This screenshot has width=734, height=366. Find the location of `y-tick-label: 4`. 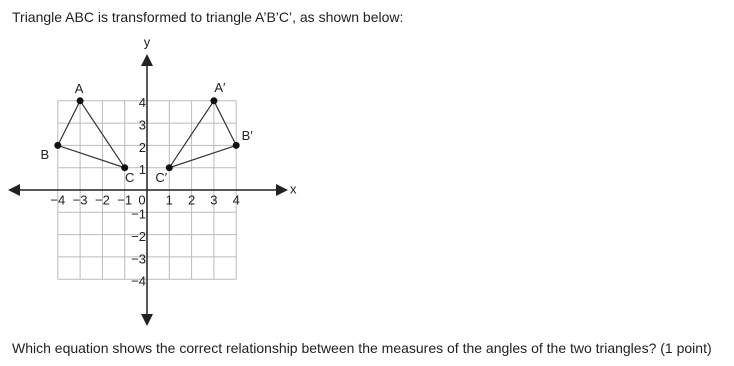

y-tick-label: 4 is located at coordinates (142, 102).